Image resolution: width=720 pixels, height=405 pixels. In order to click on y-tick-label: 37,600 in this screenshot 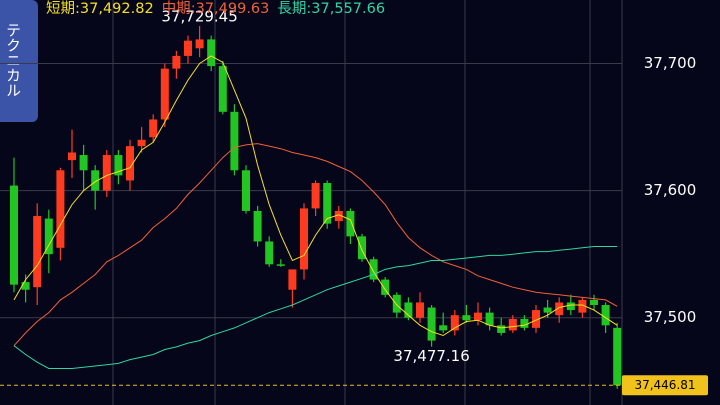, I will do `click(670, 190)`.